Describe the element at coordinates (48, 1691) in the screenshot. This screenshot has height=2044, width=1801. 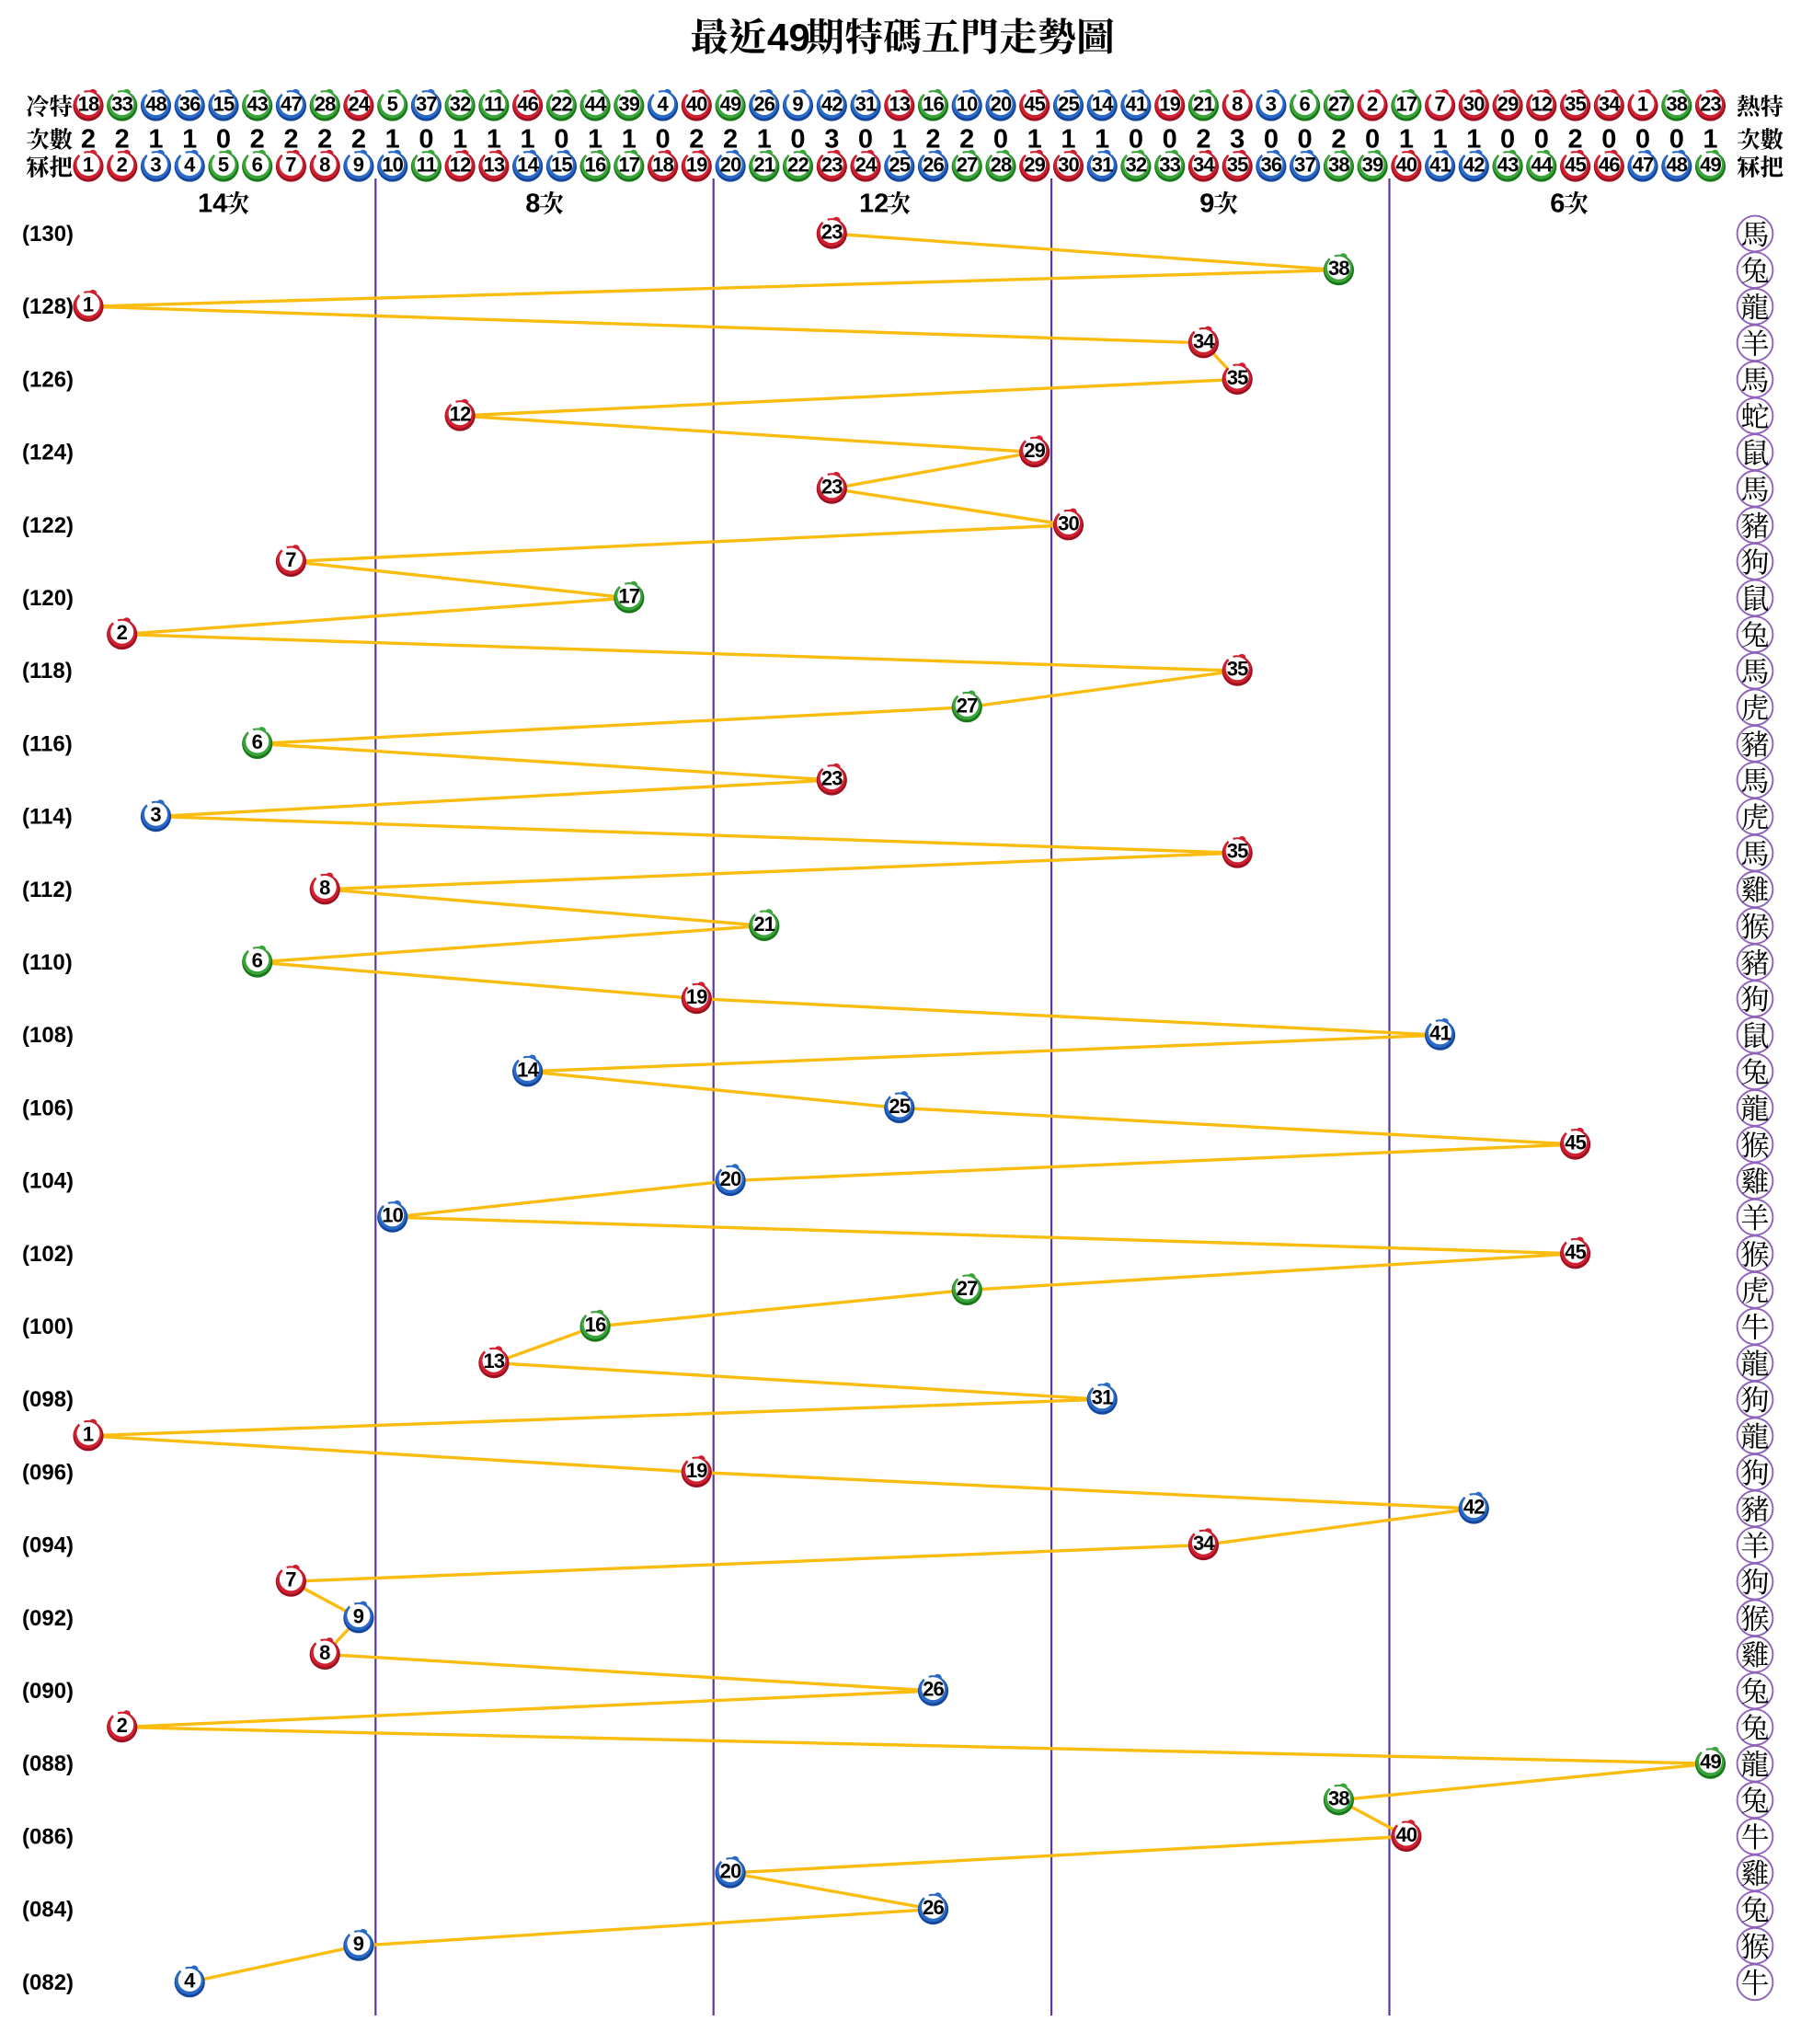
I see `svg-text: (090)` at that location.